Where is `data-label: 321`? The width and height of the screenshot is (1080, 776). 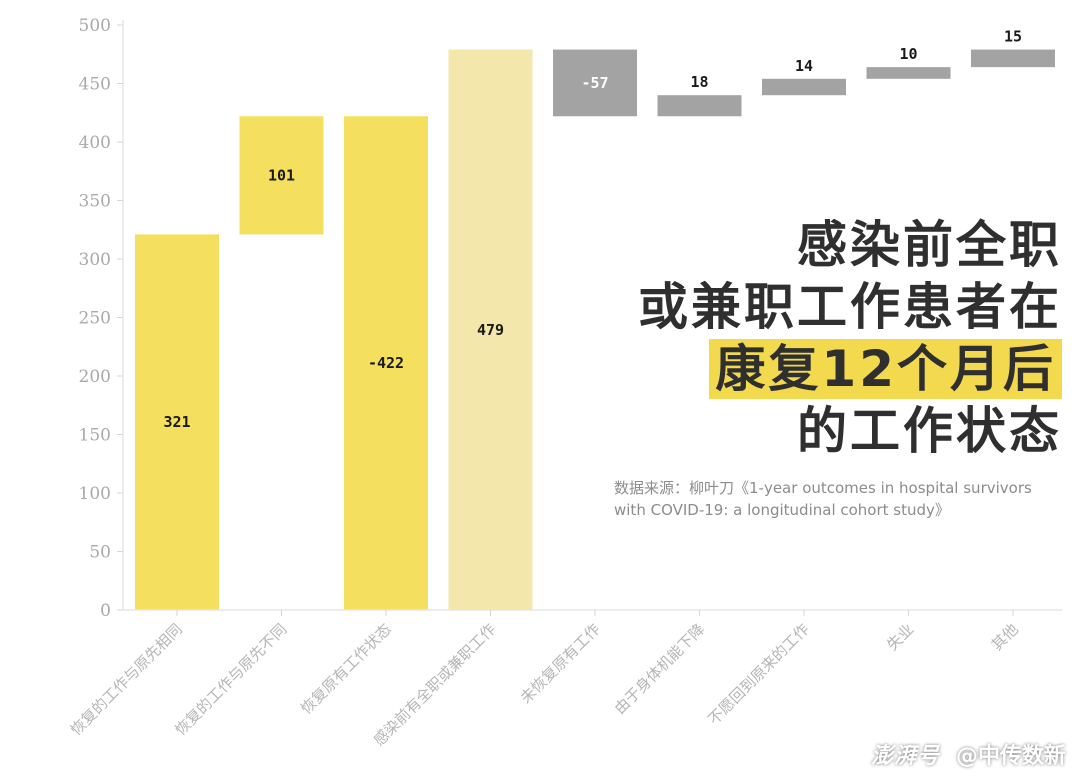 data-label: 321 is located at coordinates (176, 422).